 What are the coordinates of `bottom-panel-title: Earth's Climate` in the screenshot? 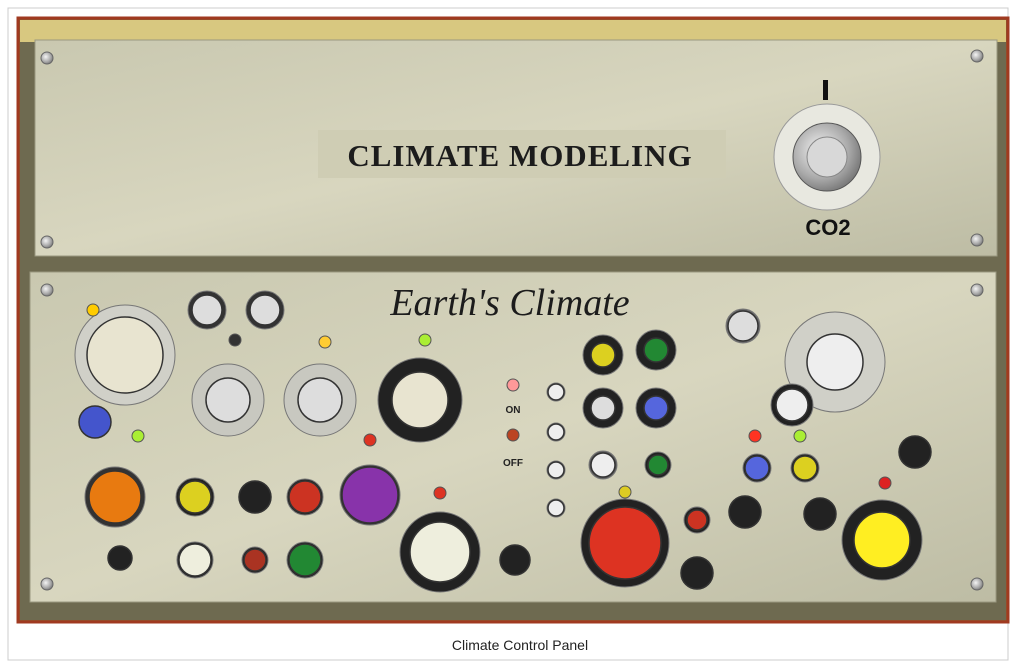 It's located at (509, 303).